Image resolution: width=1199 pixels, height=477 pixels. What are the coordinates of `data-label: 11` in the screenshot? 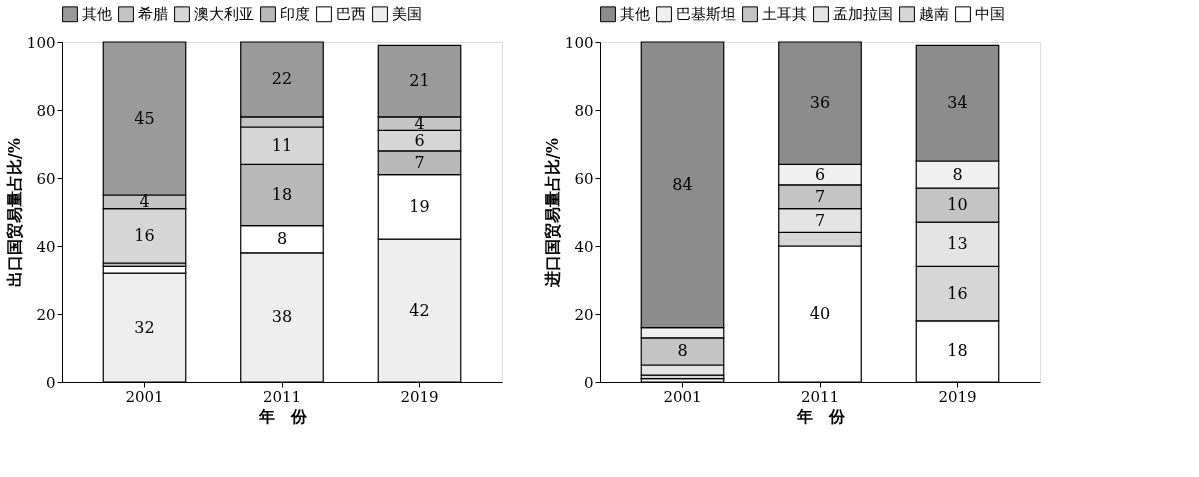 It's located at (282, 145).